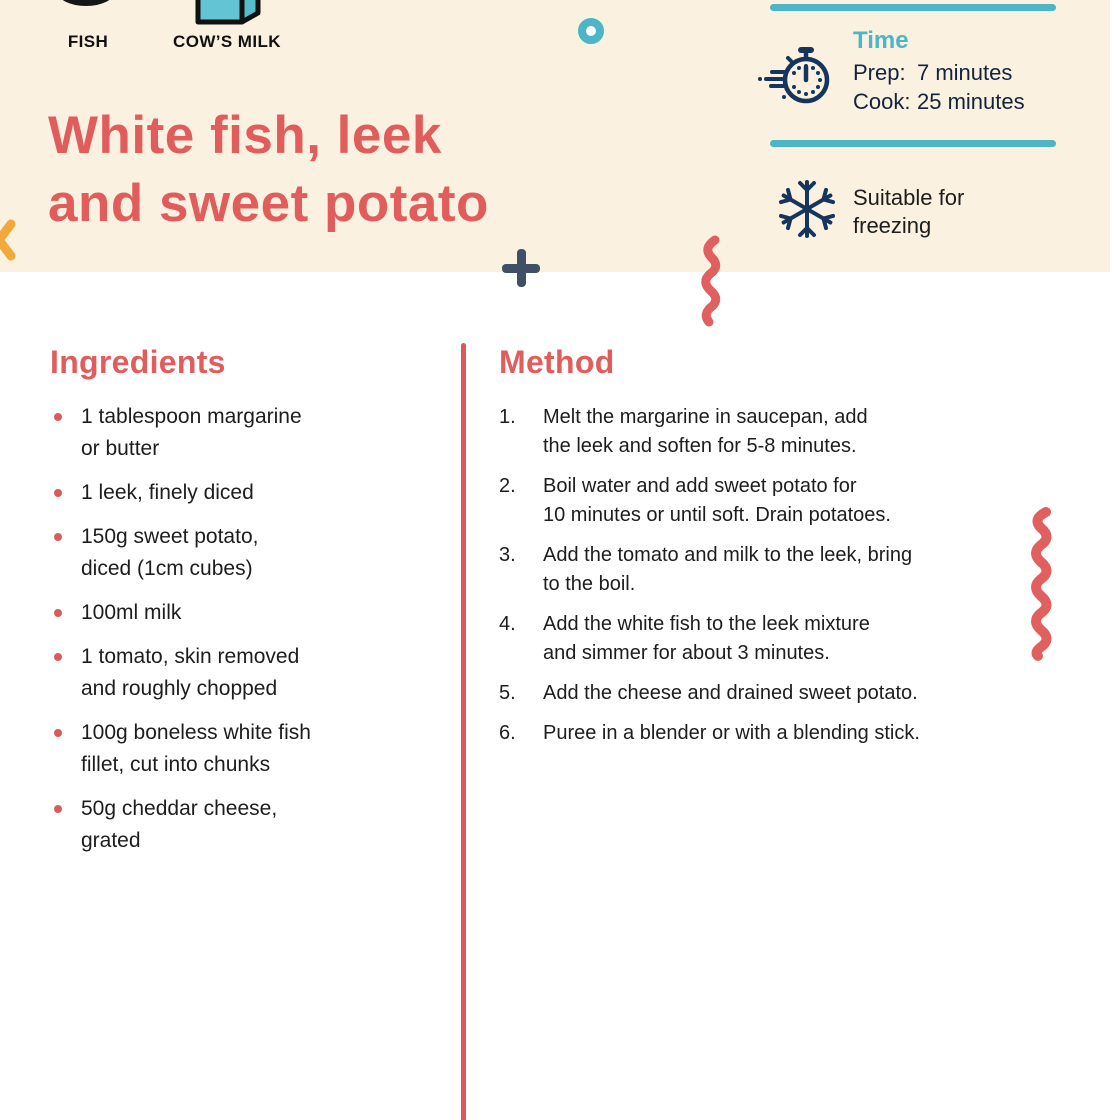  I want to click on ingredient-text: 1 tablespoon margarine or butter, so click(191, 432).